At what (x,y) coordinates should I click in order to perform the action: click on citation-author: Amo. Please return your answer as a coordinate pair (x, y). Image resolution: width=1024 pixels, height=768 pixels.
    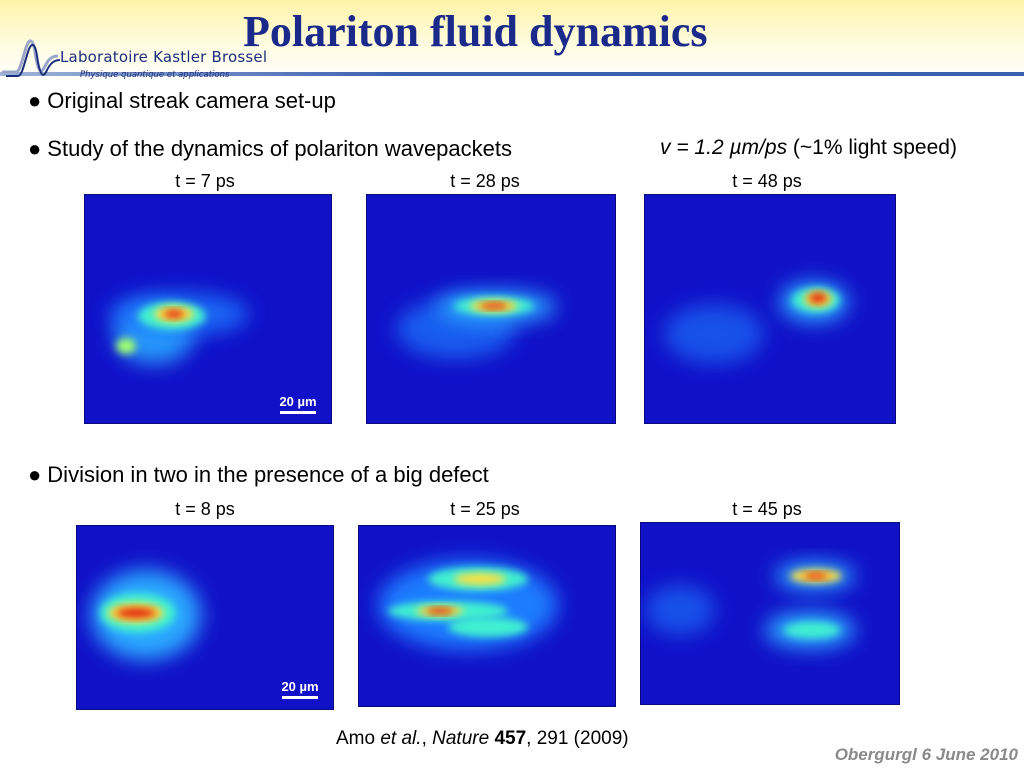
    Looking at the image, I should click on (356, 738).